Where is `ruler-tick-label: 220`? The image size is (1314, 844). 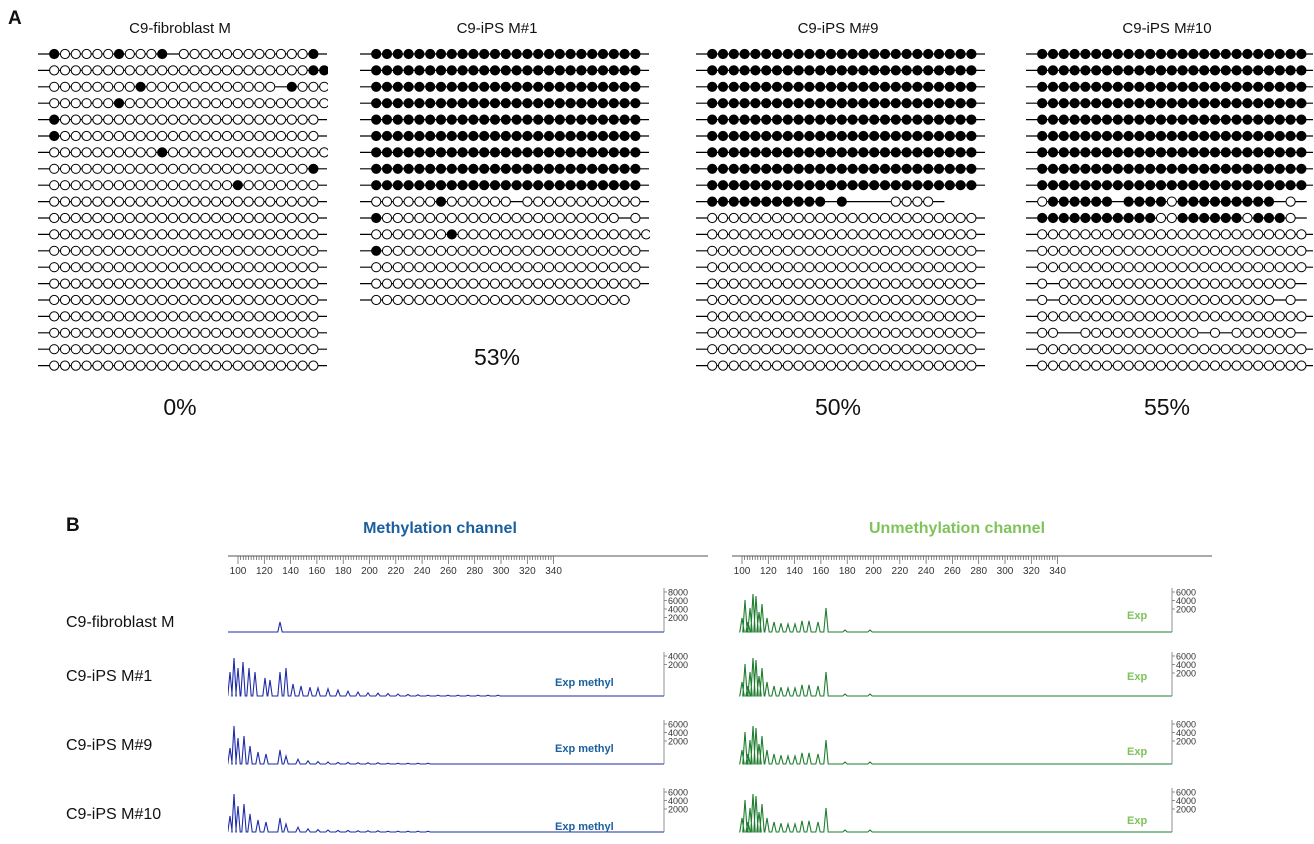
ruler-tick-label: 220 is located at coordinates (395, 571).